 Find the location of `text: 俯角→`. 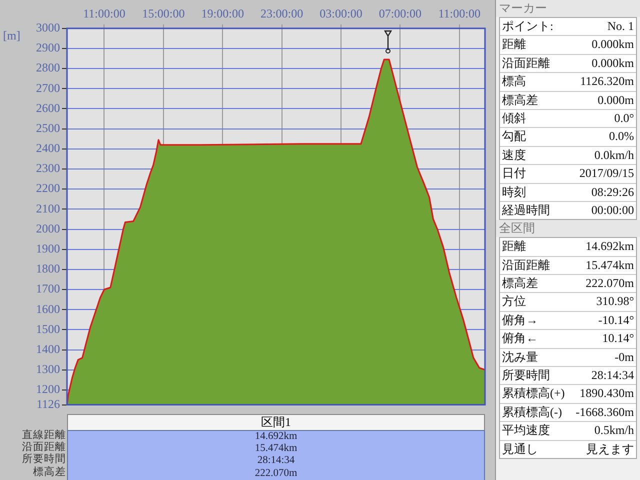

text: 俯角→ is located at coordinates (520, 320).